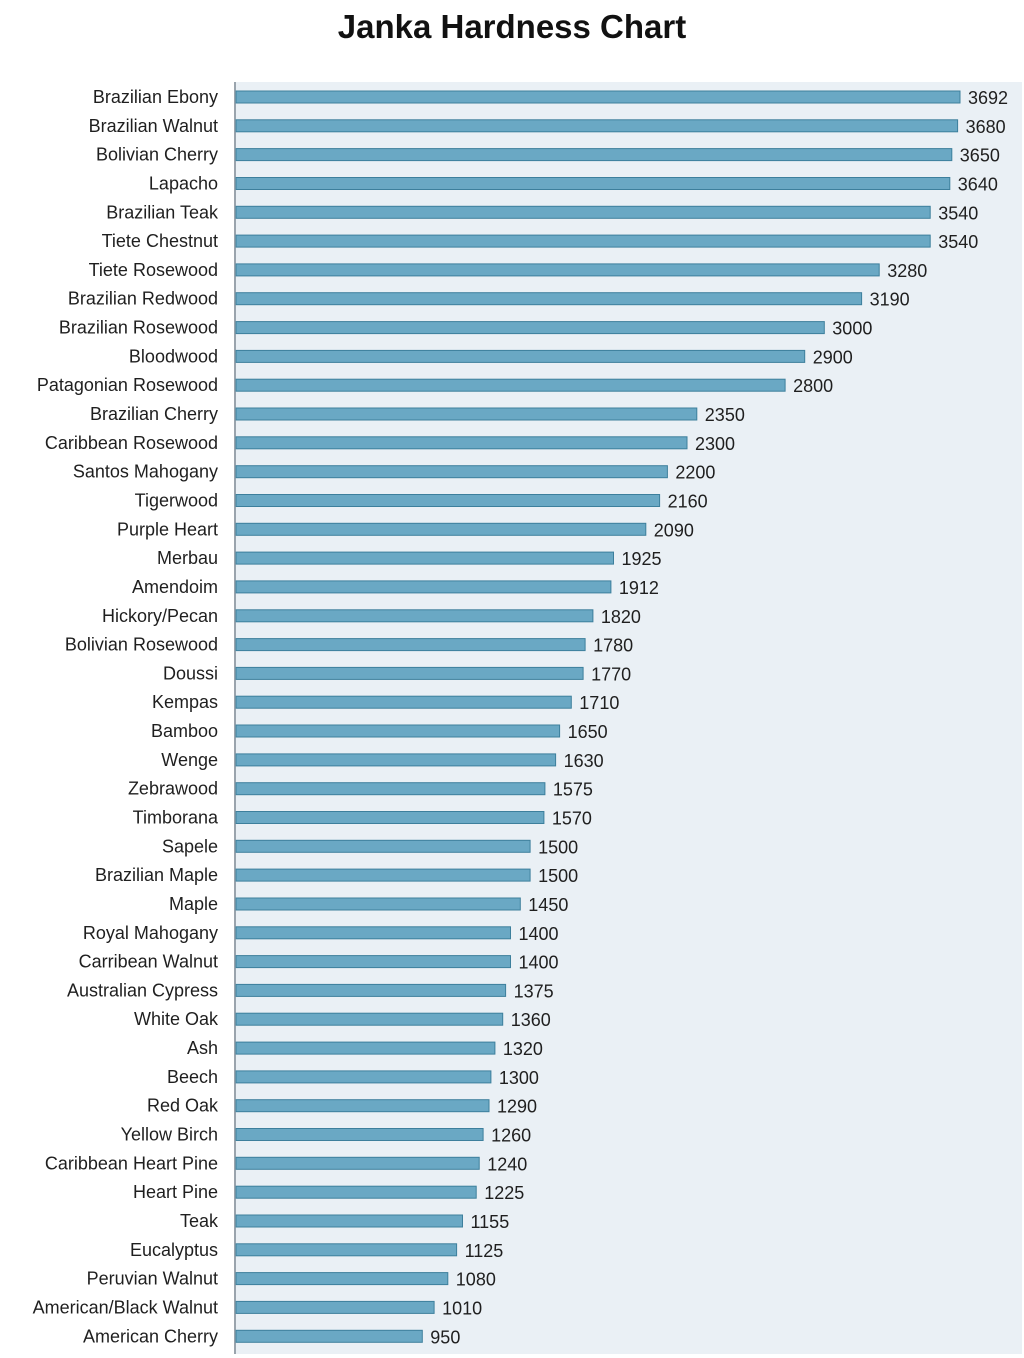  Describe the element at coordinates (462, 1308) in the screenshot. I see `value-label: 1010` at that location.